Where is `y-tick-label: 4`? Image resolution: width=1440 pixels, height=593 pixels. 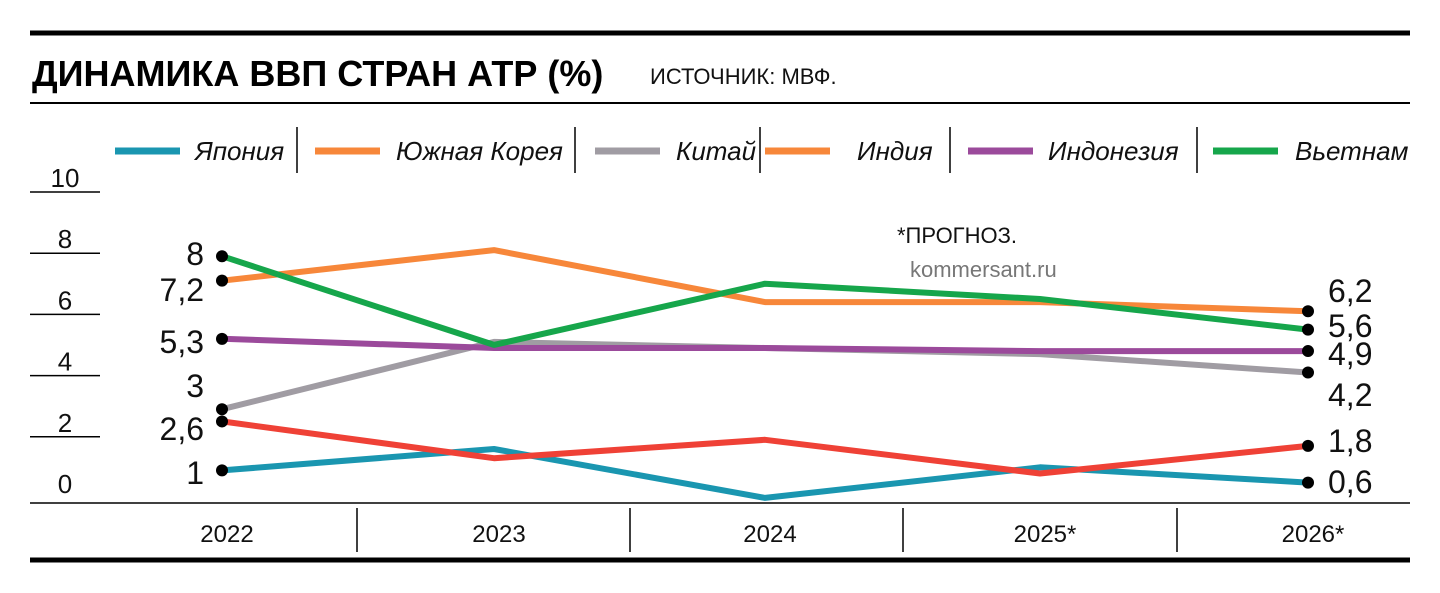 y-tick-label: 4 is located at coordinates (65, 362).